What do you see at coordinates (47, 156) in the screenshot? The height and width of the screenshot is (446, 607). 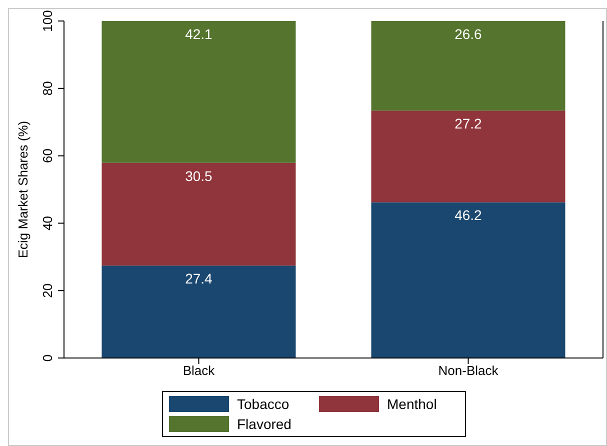 I see `y-tick-label: 60` at bounding box center [47, 156].